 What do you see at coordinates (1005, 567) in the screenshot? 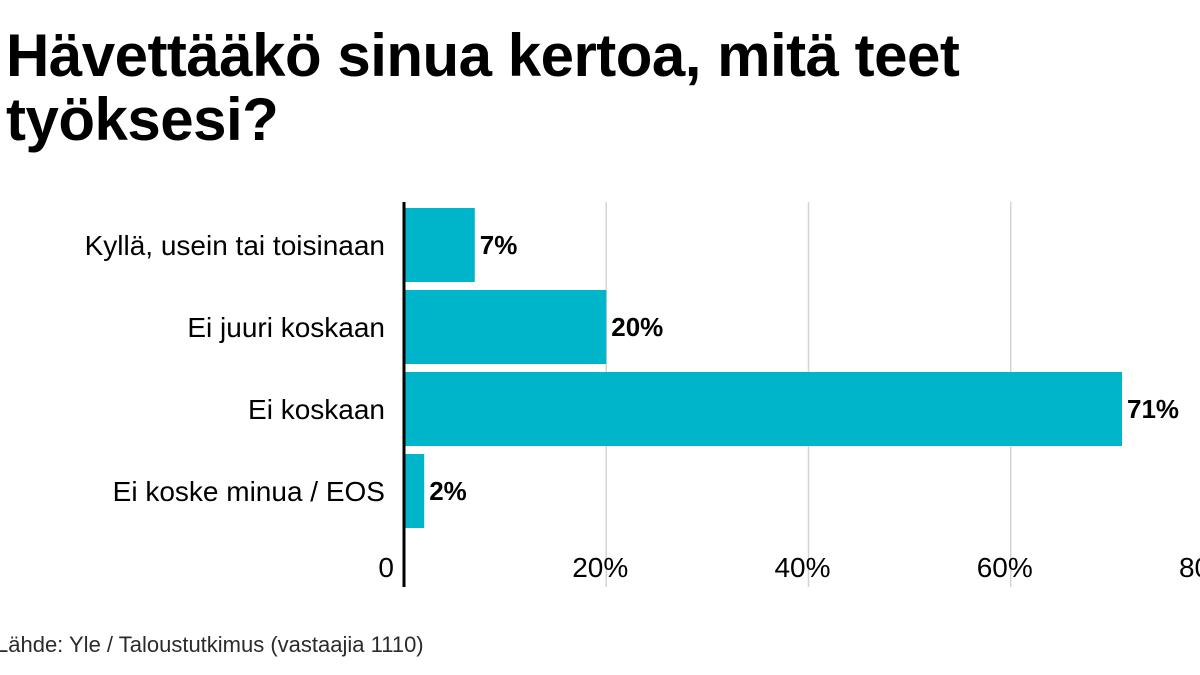
I see `tick-label-60: 60%` at bounding box center [1005, 567].